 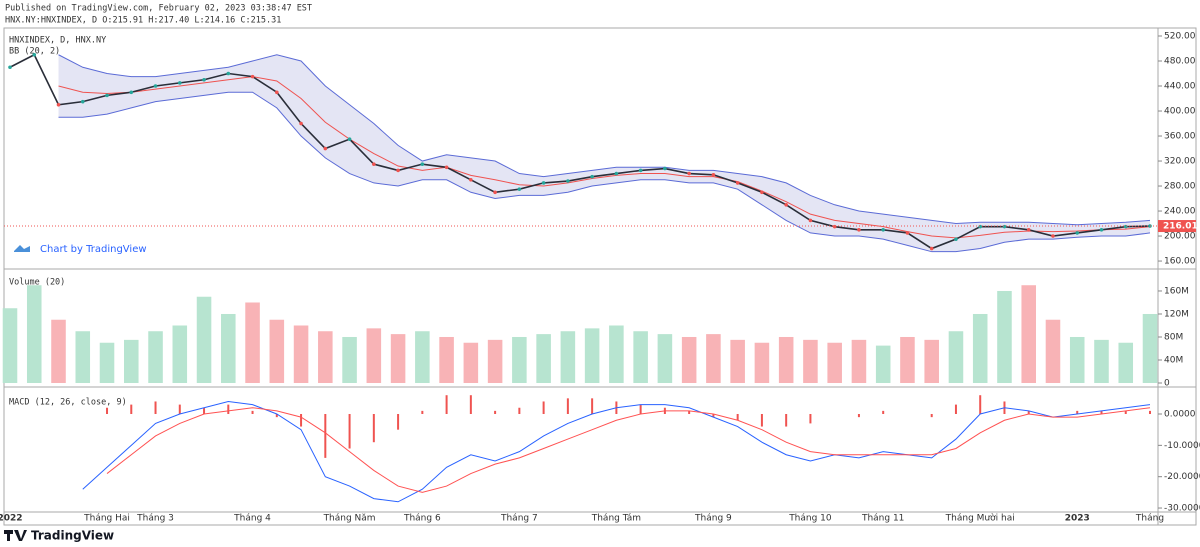 What do you see at coordinates (616, 519) in the screenshot?
I see `x-tick-label: Tháng Tám` at bounding box center [616, 519].